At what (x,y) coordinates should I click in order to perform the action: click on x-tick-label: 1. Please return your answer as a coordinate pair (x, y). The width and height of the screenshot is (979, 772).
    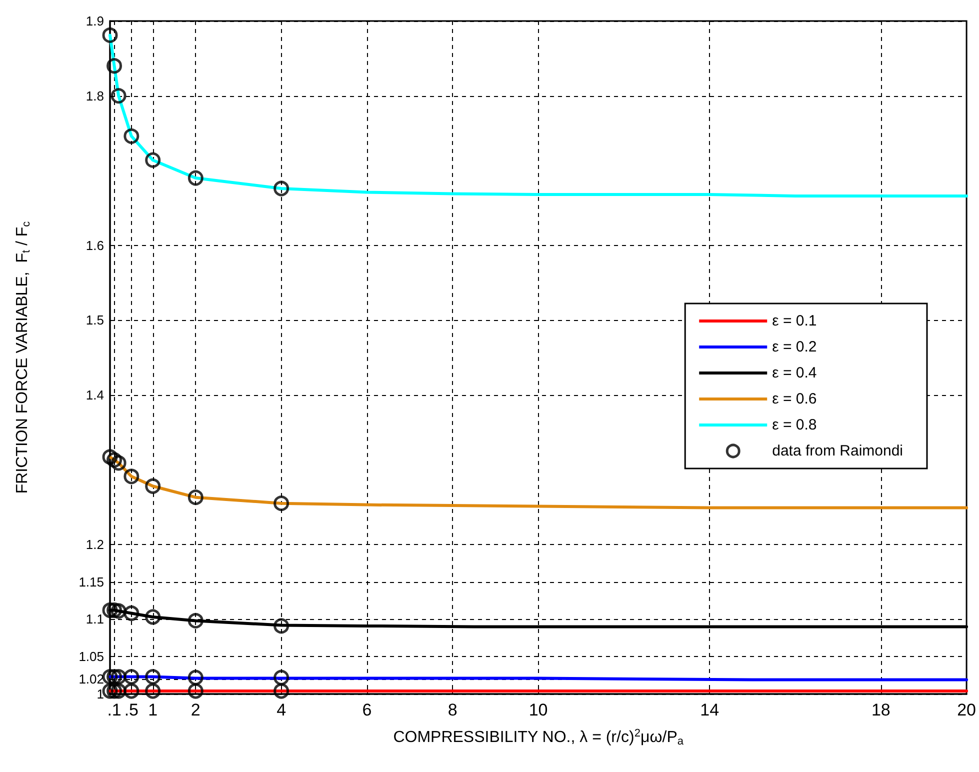
    Looking at the image, I should click on (153, 710).